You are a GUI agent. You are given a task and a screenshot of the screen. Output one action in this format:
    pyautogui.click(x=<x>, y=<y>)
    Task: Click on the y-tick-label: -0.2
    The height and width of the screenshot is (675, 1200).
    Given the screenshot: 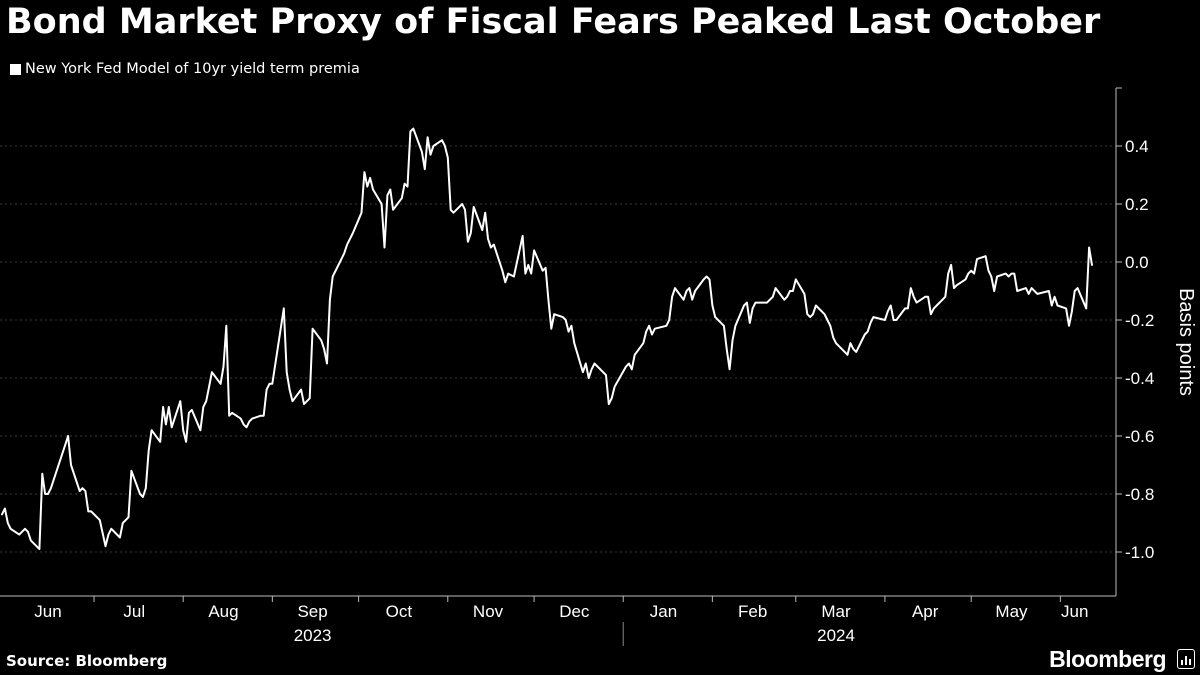 What is the action you would take?
    pyautogui.click(x=1139, y=320)
    